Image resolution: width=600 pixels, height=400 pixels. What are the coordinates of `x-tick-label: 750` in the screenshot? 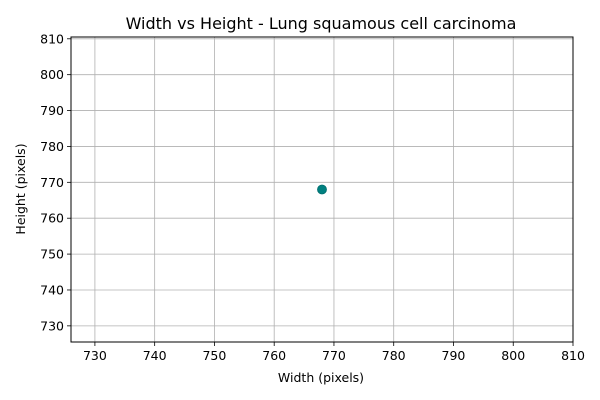 It's located at (214, 355).